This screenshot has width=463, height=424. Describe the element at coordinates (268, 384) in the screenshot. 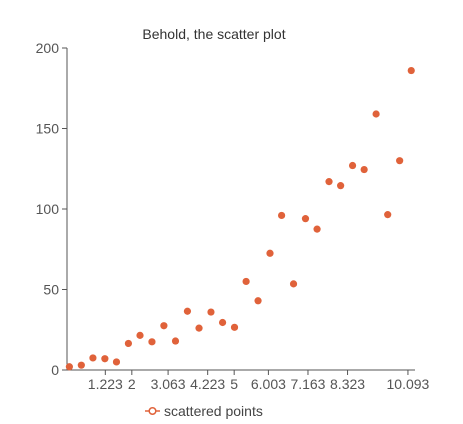

I see `x-tick-label: 6.003` at that location.